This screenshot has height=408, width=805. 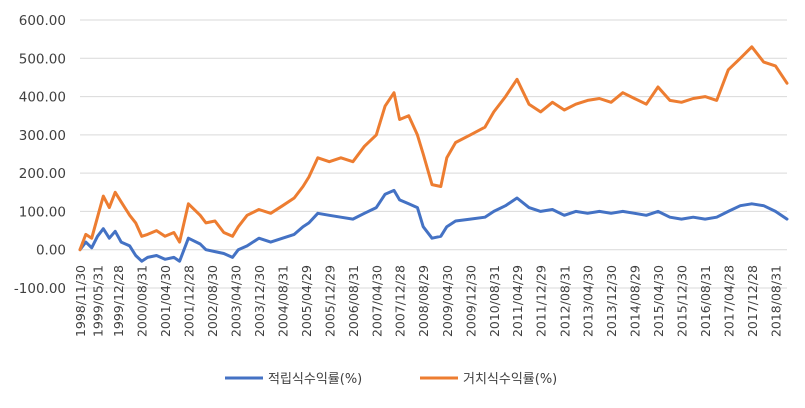 What do you see at coordinates (447, 301) in the screenshot?
I see `x-tick-label: 2009/04/30` at bounding box center [447, 301].